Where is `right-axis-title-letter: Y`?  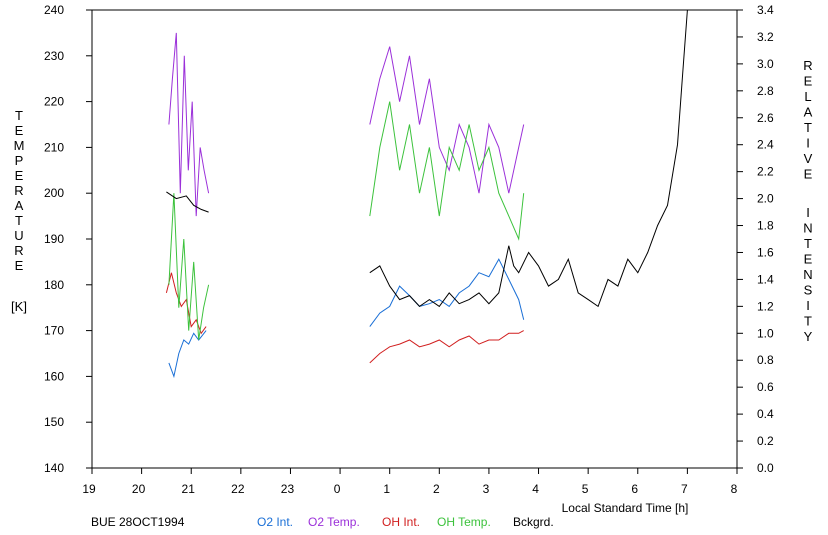
right-axis-title-letter: Y is located at coordinates (808, 336).